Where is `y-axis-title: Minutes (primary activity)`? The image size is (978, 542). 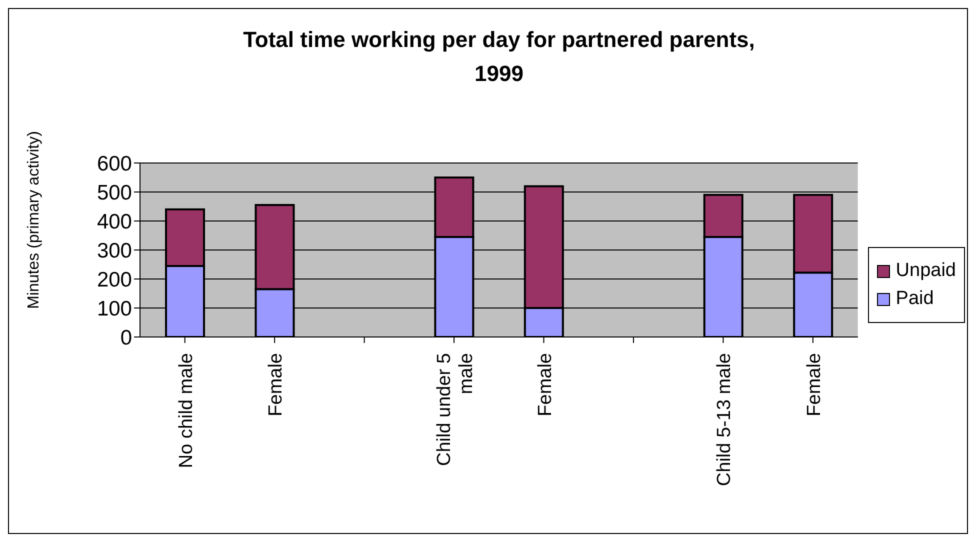 y-axis-title: Minutes (primary activity) is located at coordinates (34, 220).